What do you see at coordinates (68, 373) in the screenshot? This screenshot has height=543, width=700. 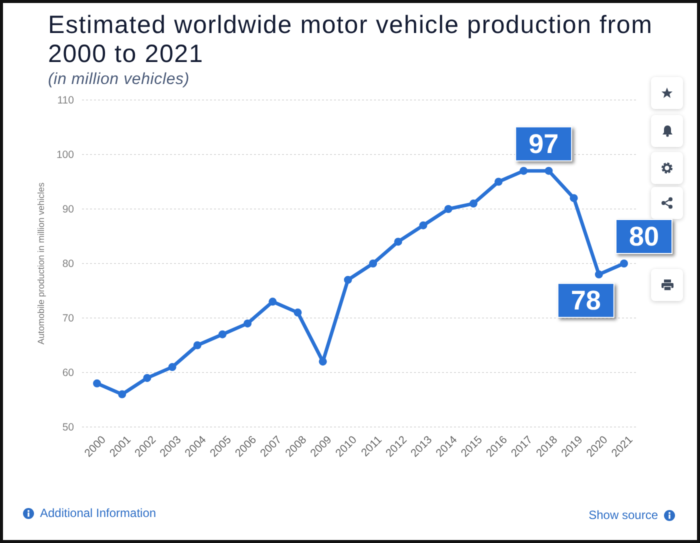 I see `y-tick-label: 60` at bounding box center [68, 373].